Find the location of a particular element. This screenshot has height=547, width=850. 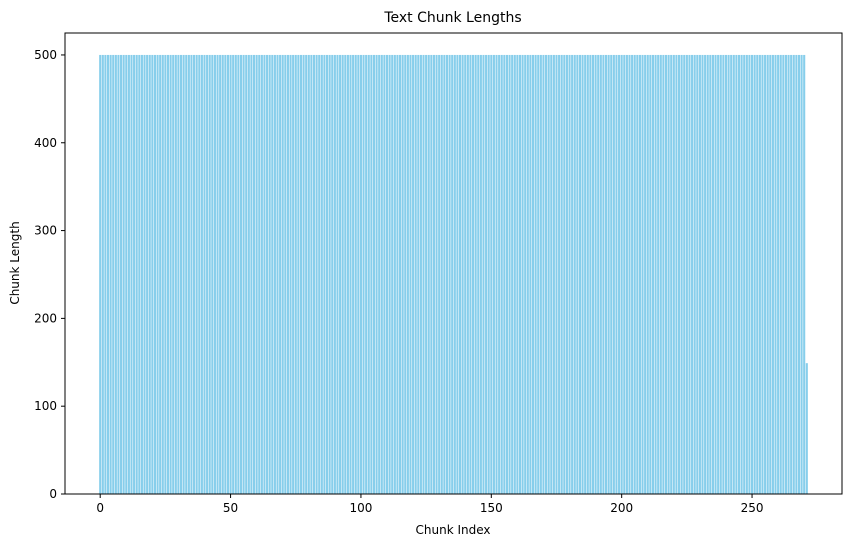

chart-title: Text Chunk Lengths is located at coordinates (452, 18).